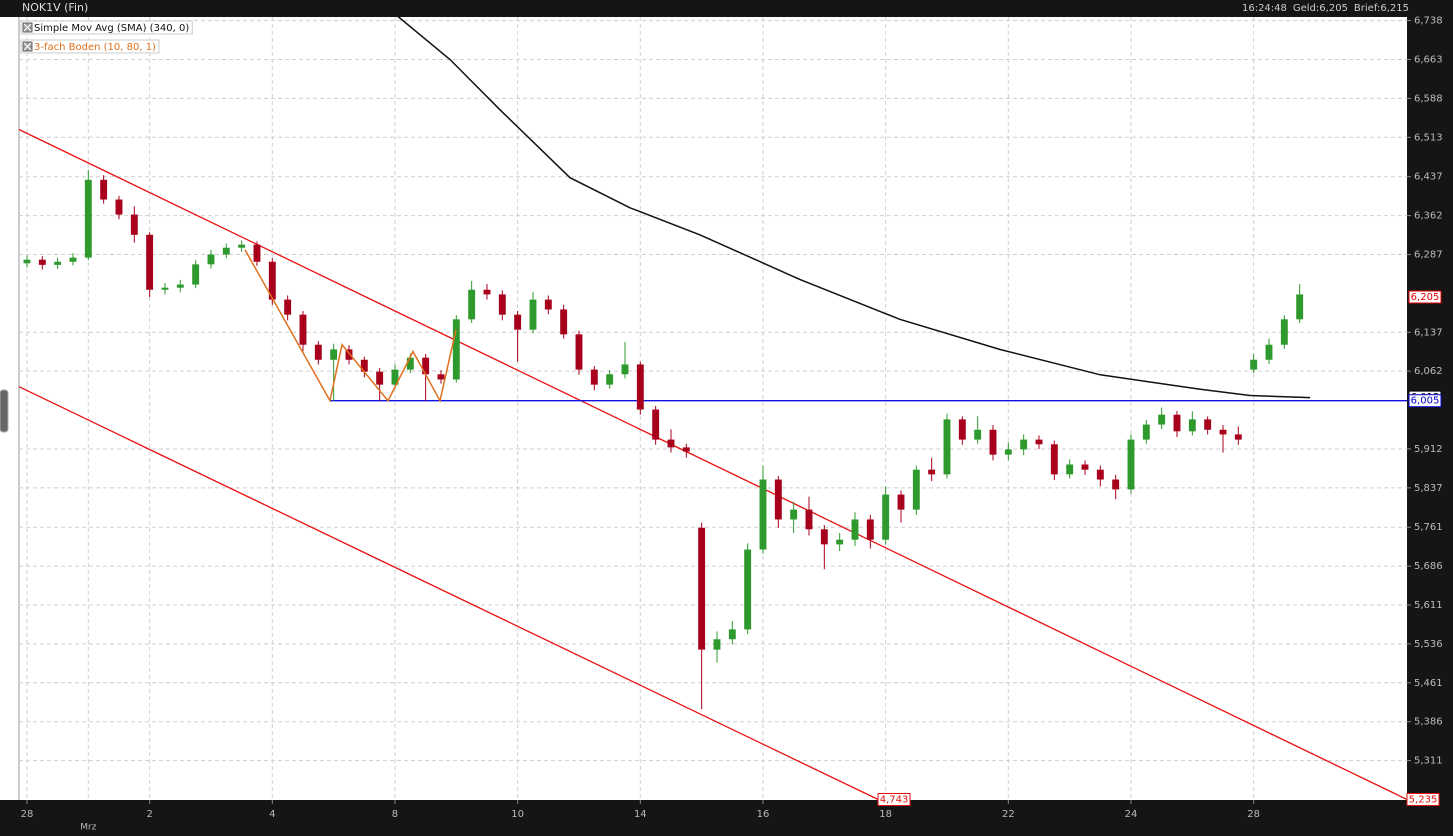 The image size is (1453, 836). Describe the element at coordinates (1428, 60) in the screenshot. I see `y-tick-label: 6,663` at that location.